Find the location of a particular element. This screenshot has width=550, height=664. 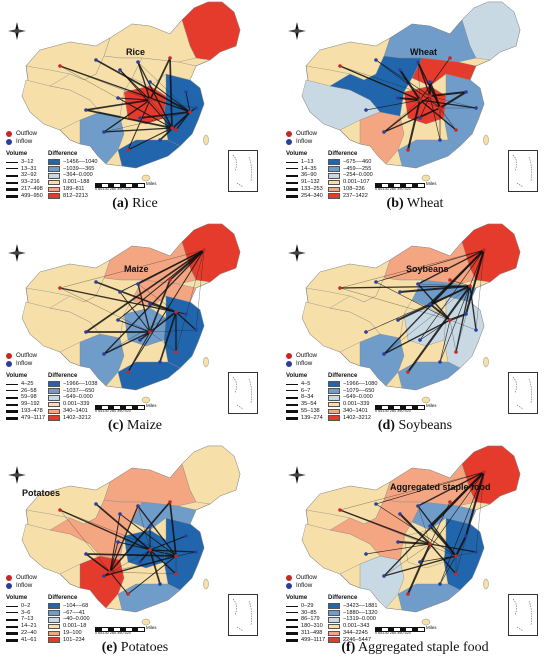

caption-letter: (d) is located at coordinates (386, 425).